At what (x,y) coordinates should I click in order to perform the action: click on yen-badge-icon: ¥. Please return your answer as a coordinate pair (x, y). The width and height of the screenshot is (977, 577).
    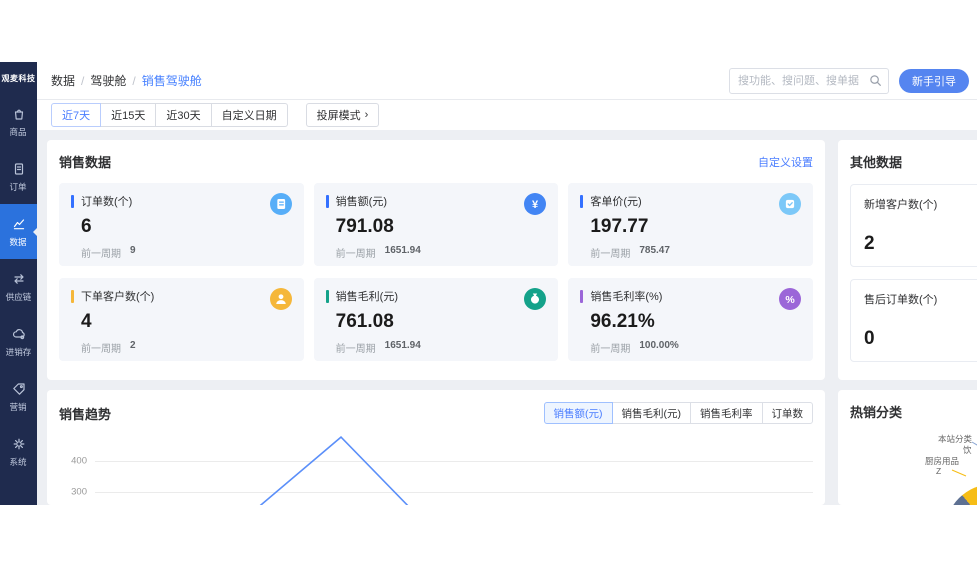
    Looking at the image, I should click on (535, 204).